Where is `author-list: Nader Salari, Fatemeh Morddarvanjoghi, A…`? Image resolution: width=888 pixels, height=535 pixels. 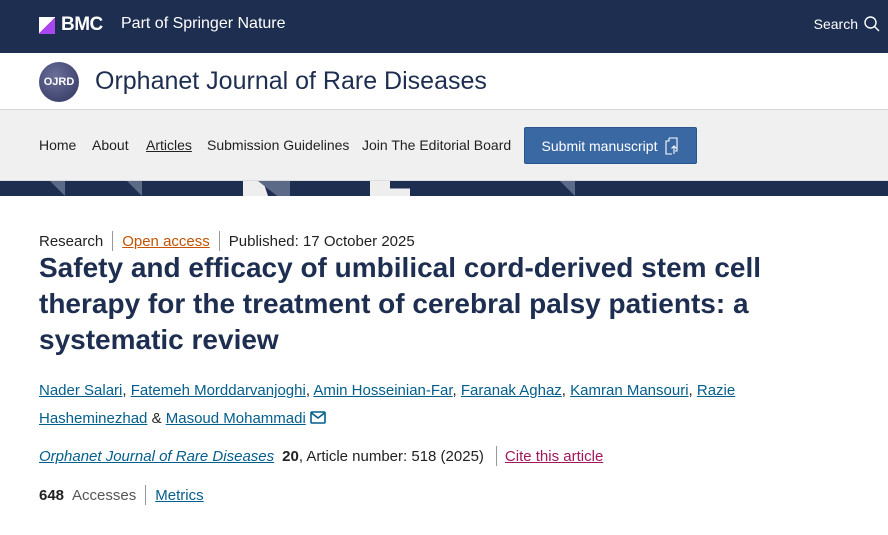 author-list: Nader Salari, Fatemeh Morddarvanjoghi, A… is located at coordinates (387, 404).